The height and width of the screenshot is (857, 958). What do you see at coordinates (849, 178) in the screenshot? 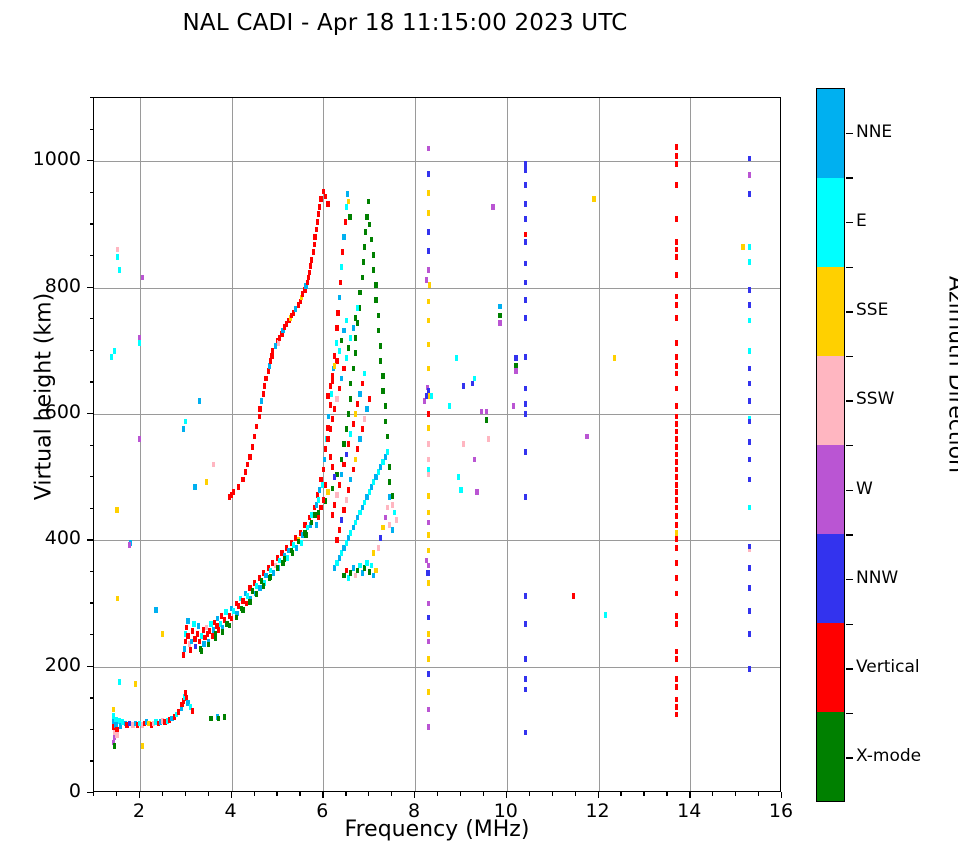
I see `colorbar-boundary-tick` at bounding box center [849, 178].